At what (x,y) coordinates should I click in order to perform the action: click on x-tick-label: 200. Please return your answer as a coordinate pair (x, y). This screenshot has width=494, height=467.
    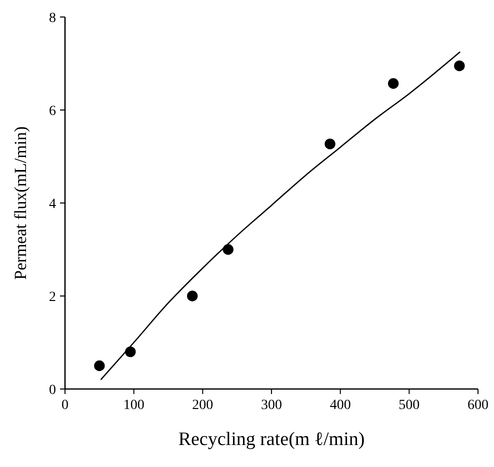
    Looking at the image, I should click on (203, 405).